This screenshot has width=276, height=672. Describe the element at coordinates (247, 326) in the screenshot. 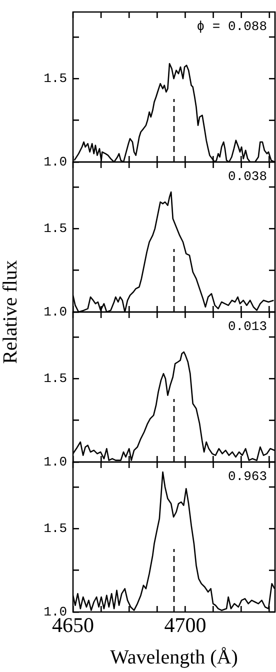

I see `annotation: 0.013` at that location.